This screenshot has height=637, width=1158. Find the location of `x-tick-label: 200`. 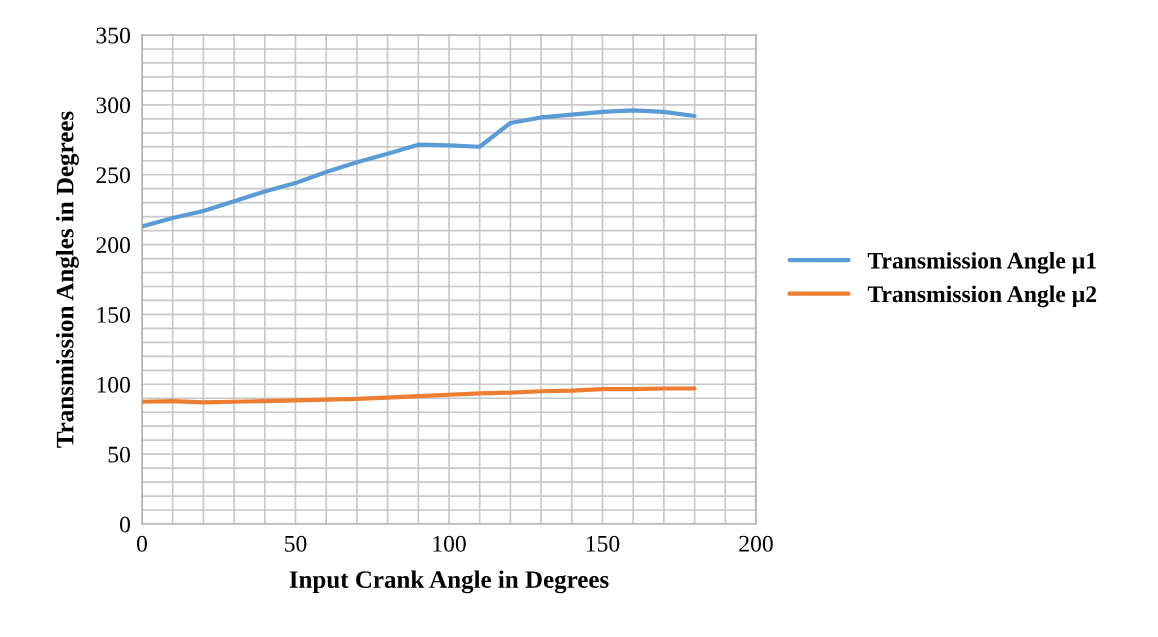

x-tick-label: 200 is located at coordinates (756, 543).